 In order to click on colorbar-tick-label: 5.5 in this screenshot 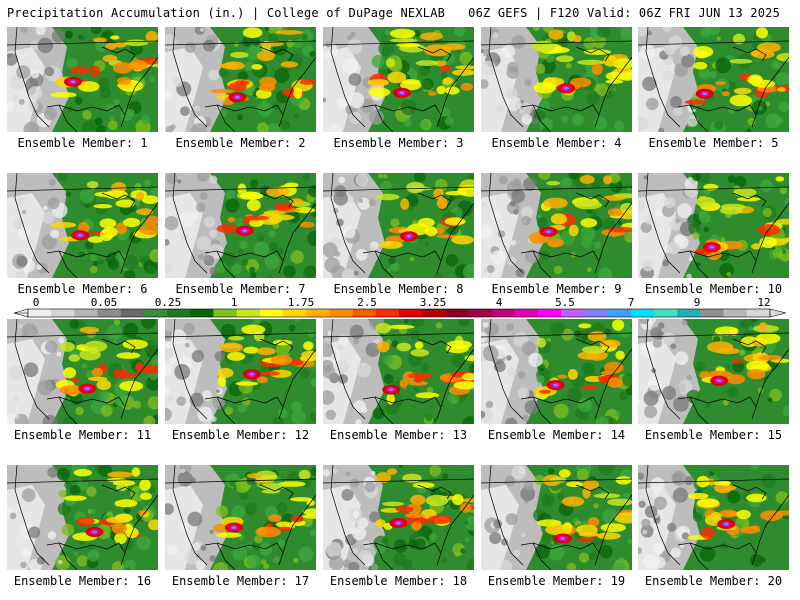, I will do `click(565, 302)`.